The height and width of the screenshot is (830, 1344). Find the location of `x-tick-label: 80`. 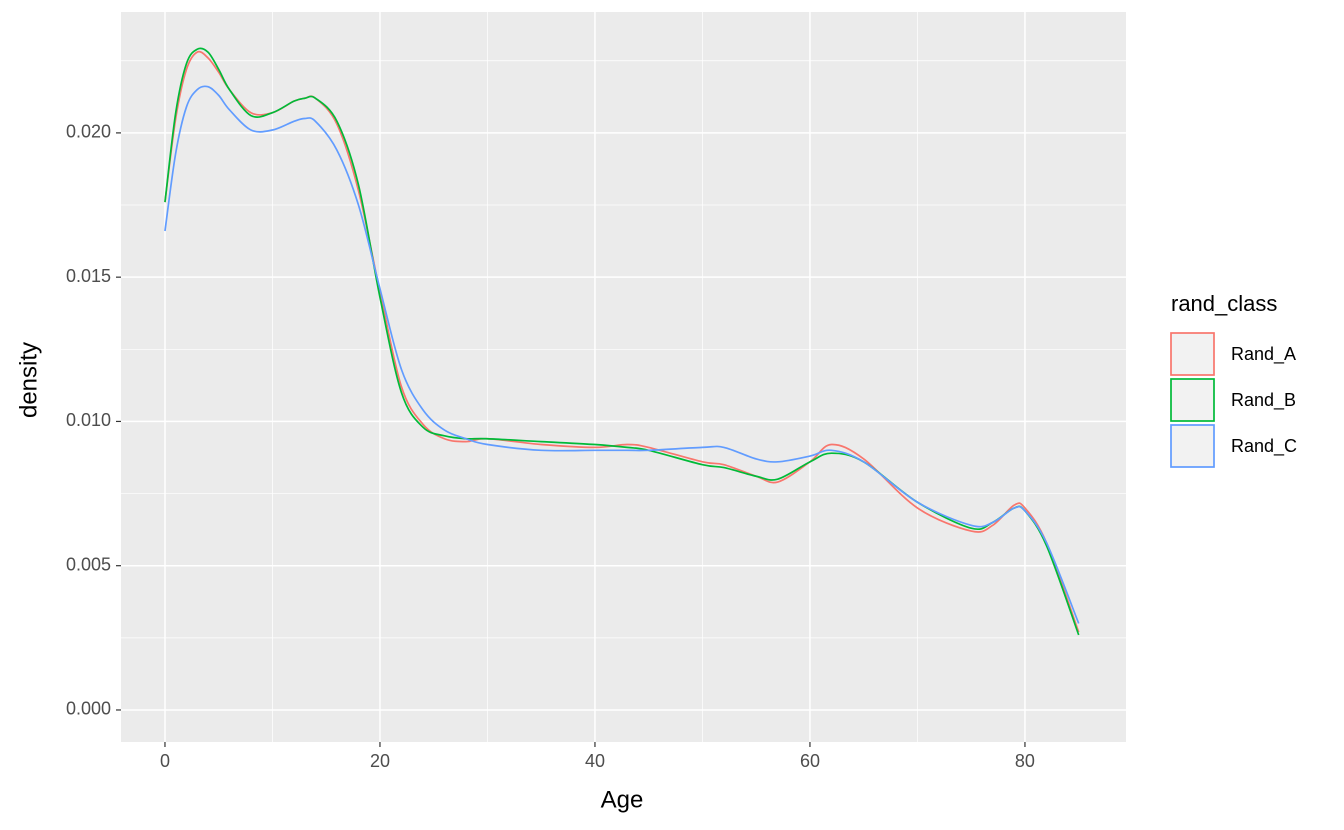

x-tick-label: 80 is located at coordinates (1025, 761).